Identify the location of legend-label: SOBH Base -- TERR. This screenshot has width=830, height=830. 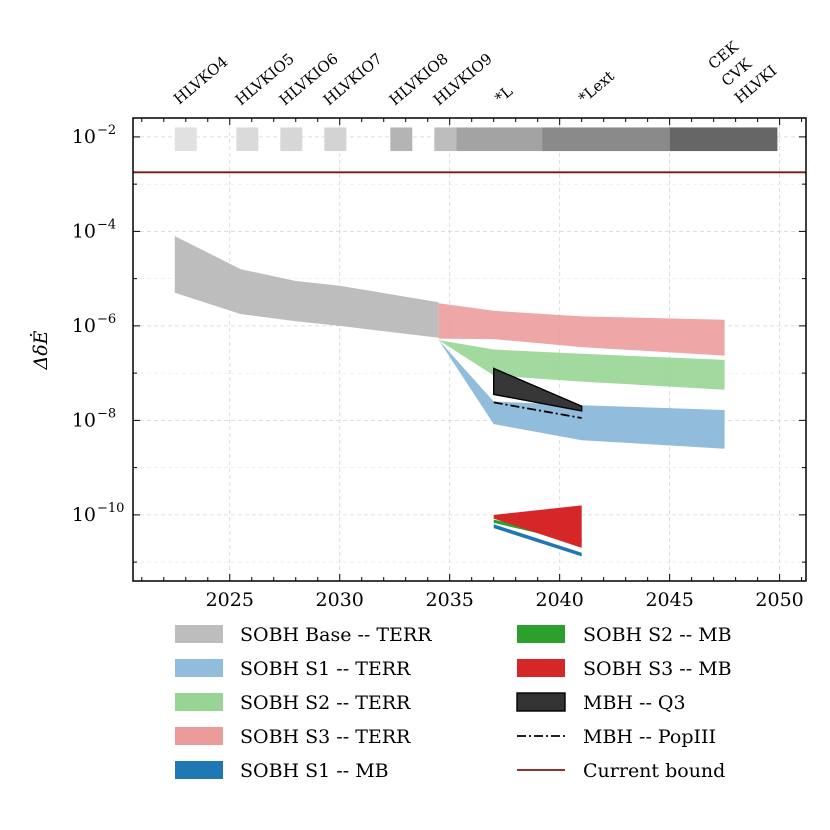
(336, 635).